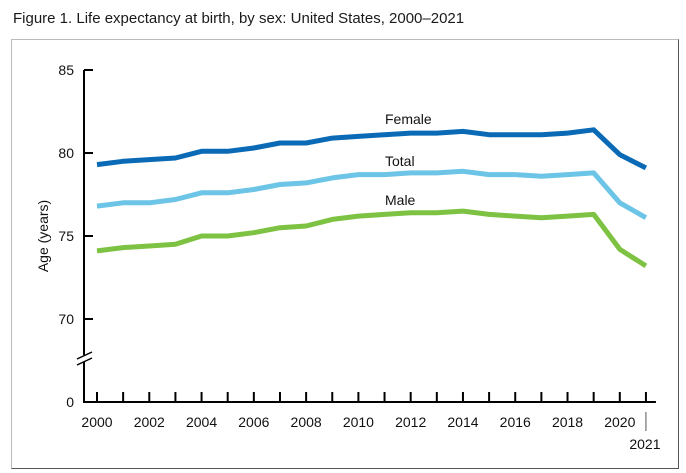 Image resolution: width=686 pixels, height=473 pixels. I want to click on axis-break-gap, so click(84, 358).